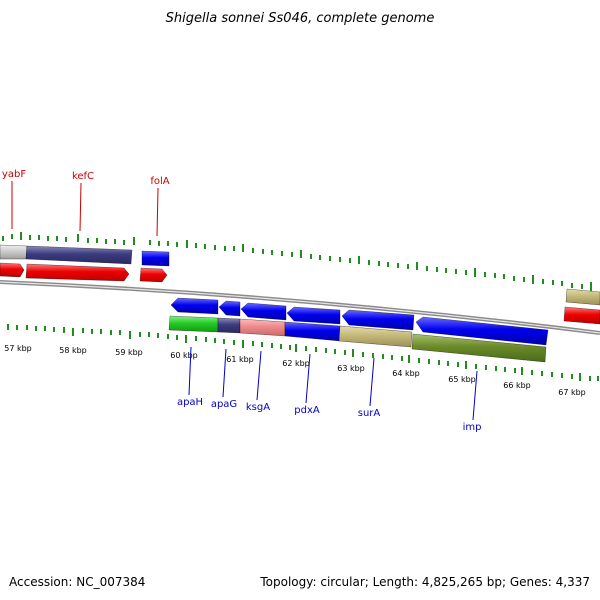 The height and width of the screenshot is (600, 600). What do you see at coordinates (517, 385) in the screenshot?
I see `kbp-label: 66 kbp` at bounding box center [517, 385].